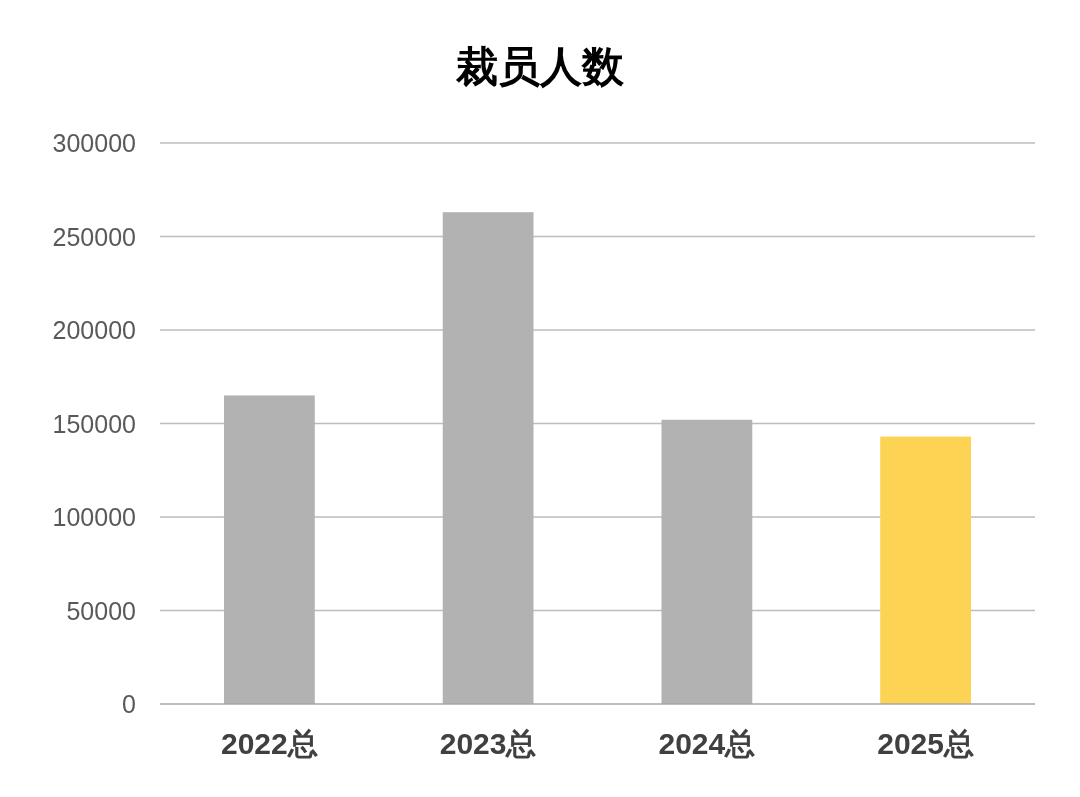 This screenshot has width=1080, height=797. What do you see at coordinates (707, 743) in the screenshot?
I see `xtick: 2024总` at bounding box center [707, 743].